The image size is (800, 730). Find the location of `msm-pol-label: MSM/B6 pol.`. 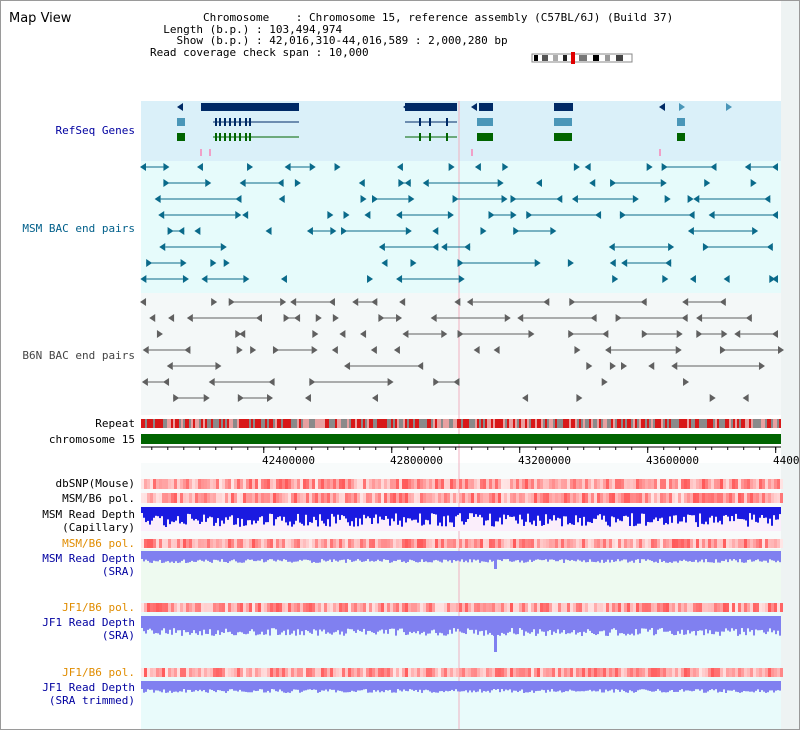

msm-pol-label: MSM/B6 pol. is located at coordinates (98, 498).